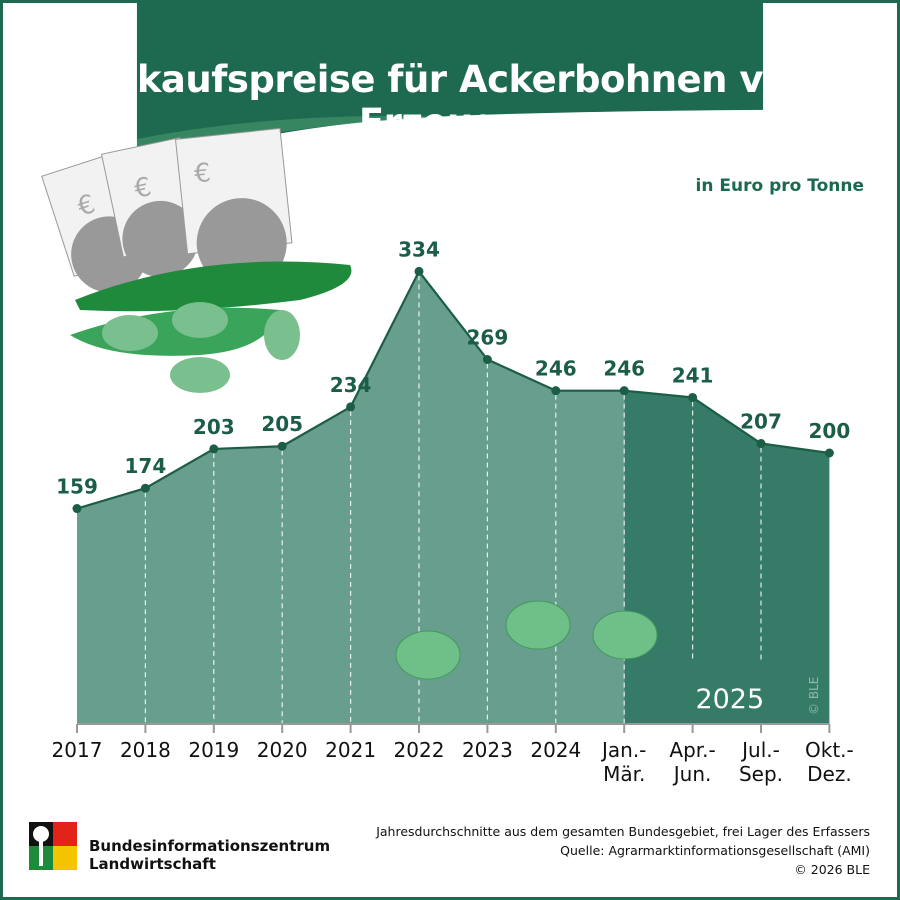  What do you see at coordinates (210, 846) in the screenshot?
I see `org-line1: Bundesinformationszentrum` at bounding box center [210, 846].